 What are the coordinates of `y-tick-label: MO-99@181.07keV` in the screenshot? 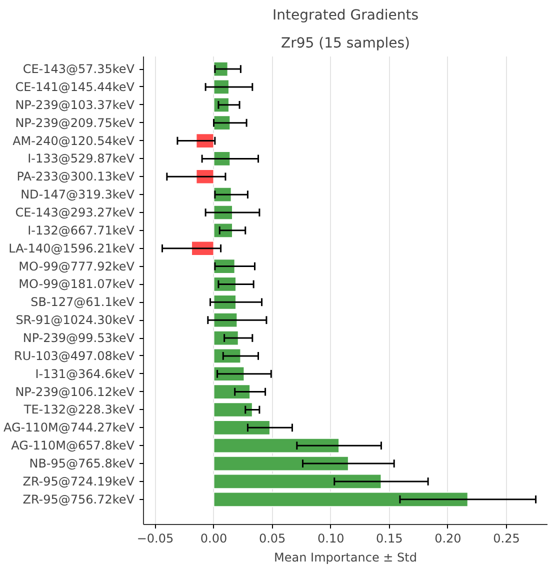 It's located at (77, 284).